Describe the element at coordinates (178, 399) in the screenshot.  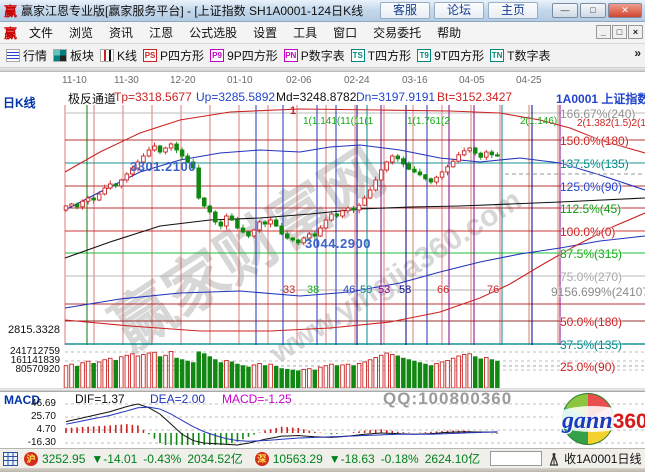
I see `macd-dea-value: DEA=2.00` at that location.